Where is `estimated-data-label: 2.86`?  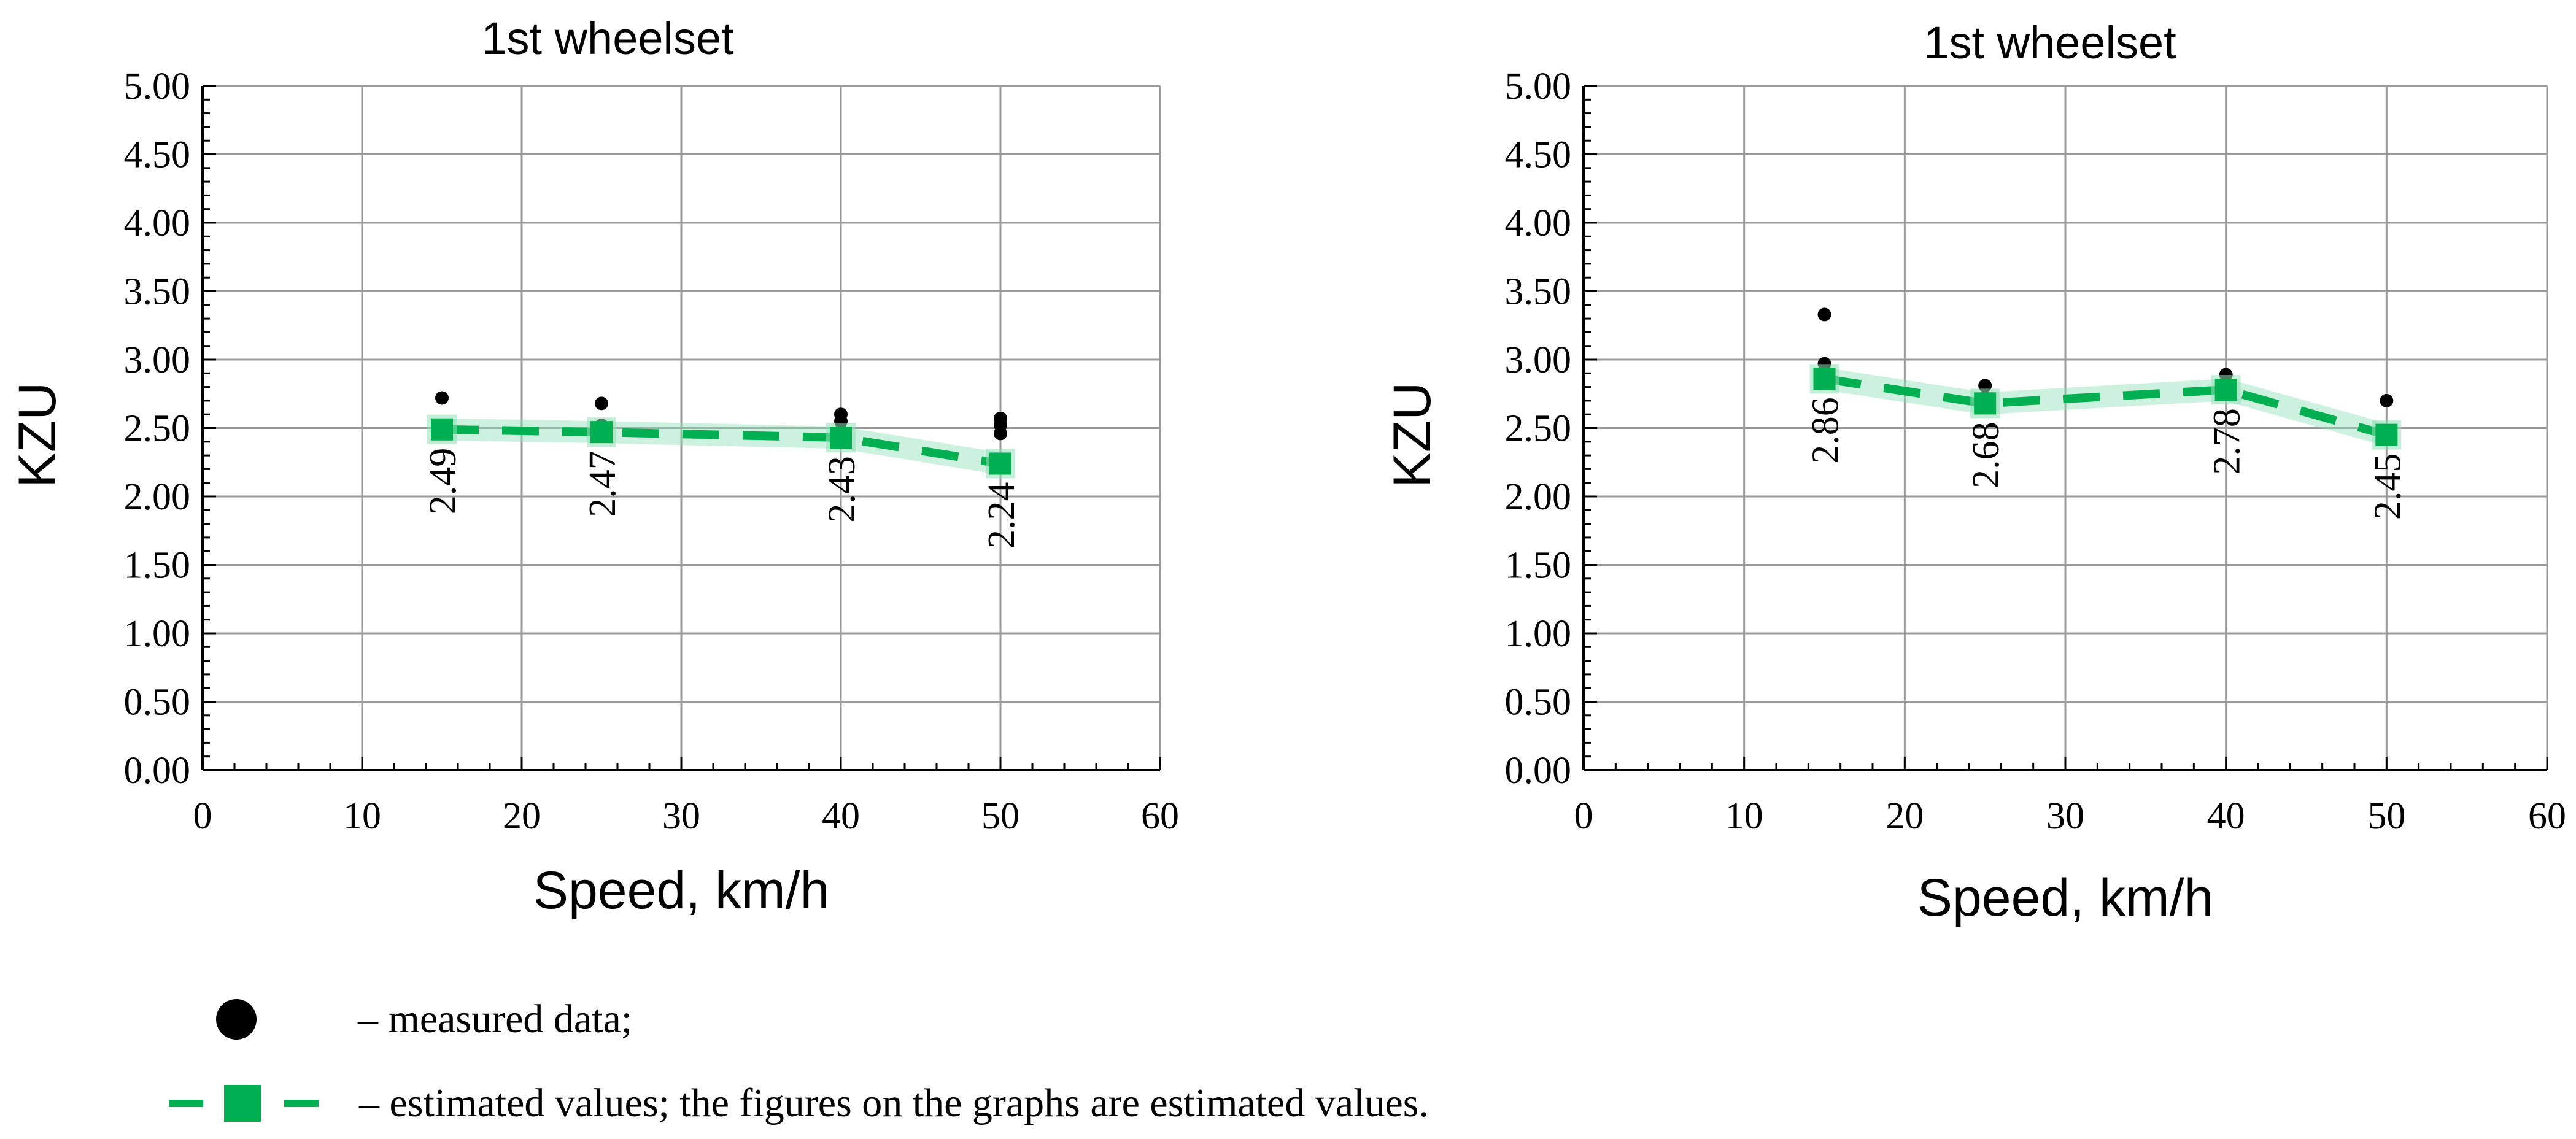
estimated-data-label: 2.86 is located at coordinates (1826, 430).